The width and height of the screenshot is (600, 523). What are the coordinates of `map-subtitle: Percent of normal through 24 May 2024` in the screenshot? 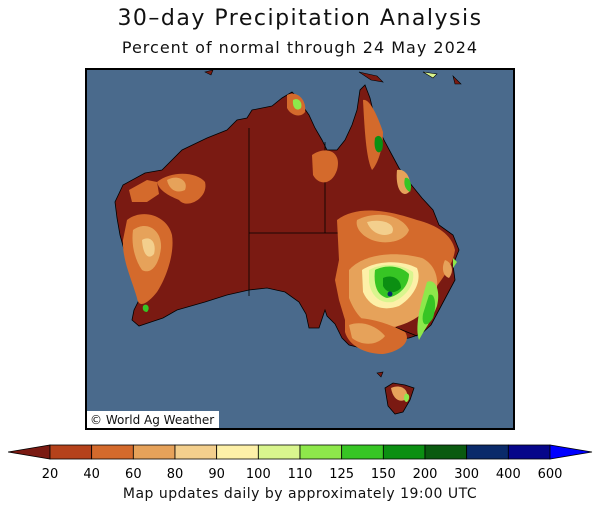 It's located at (300, 47).